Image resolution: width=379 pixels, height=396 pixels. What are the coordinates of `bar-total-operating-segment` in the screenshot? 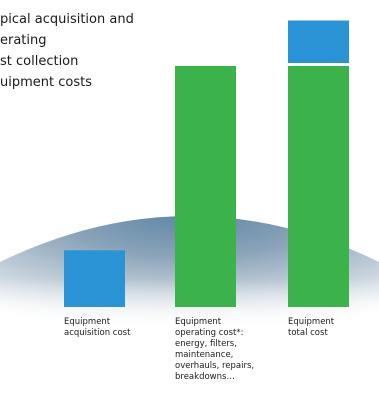 It's located at (318, 186).